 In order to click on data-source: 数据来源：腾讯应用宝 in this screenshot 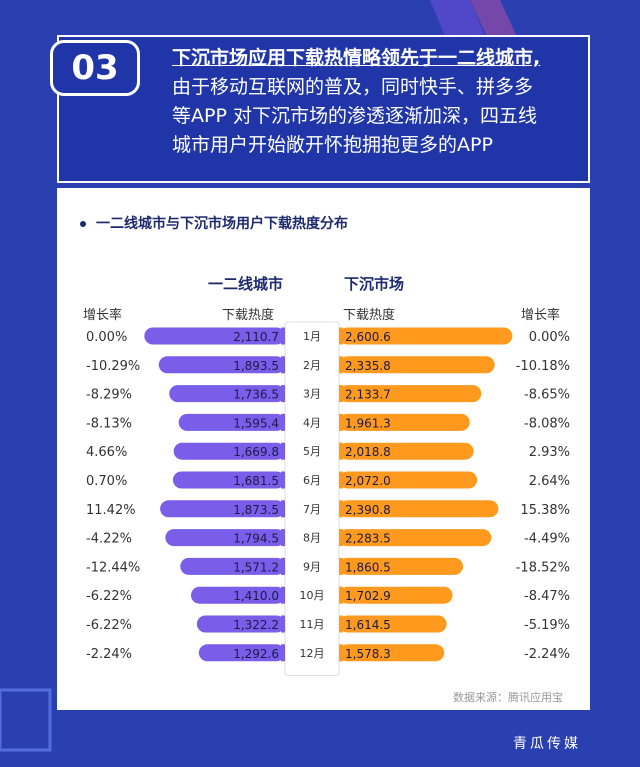, I will do `click(508, 697)`.